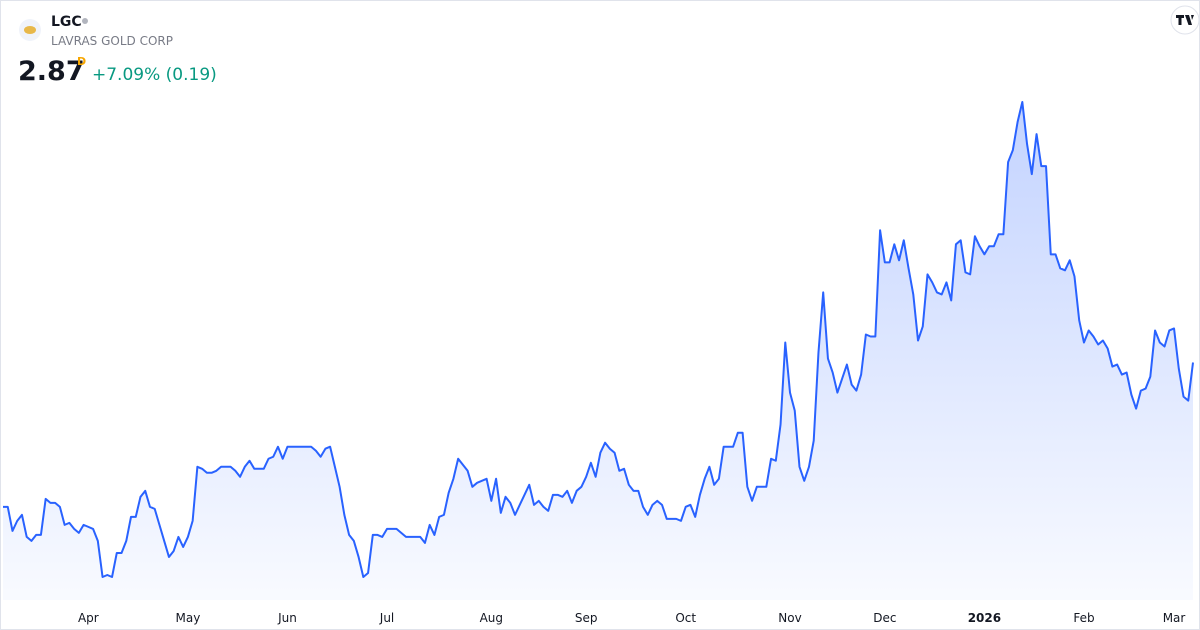 The image size is (1200, 630). I want to click on x-tick-label: Oct, so click(685, 618).